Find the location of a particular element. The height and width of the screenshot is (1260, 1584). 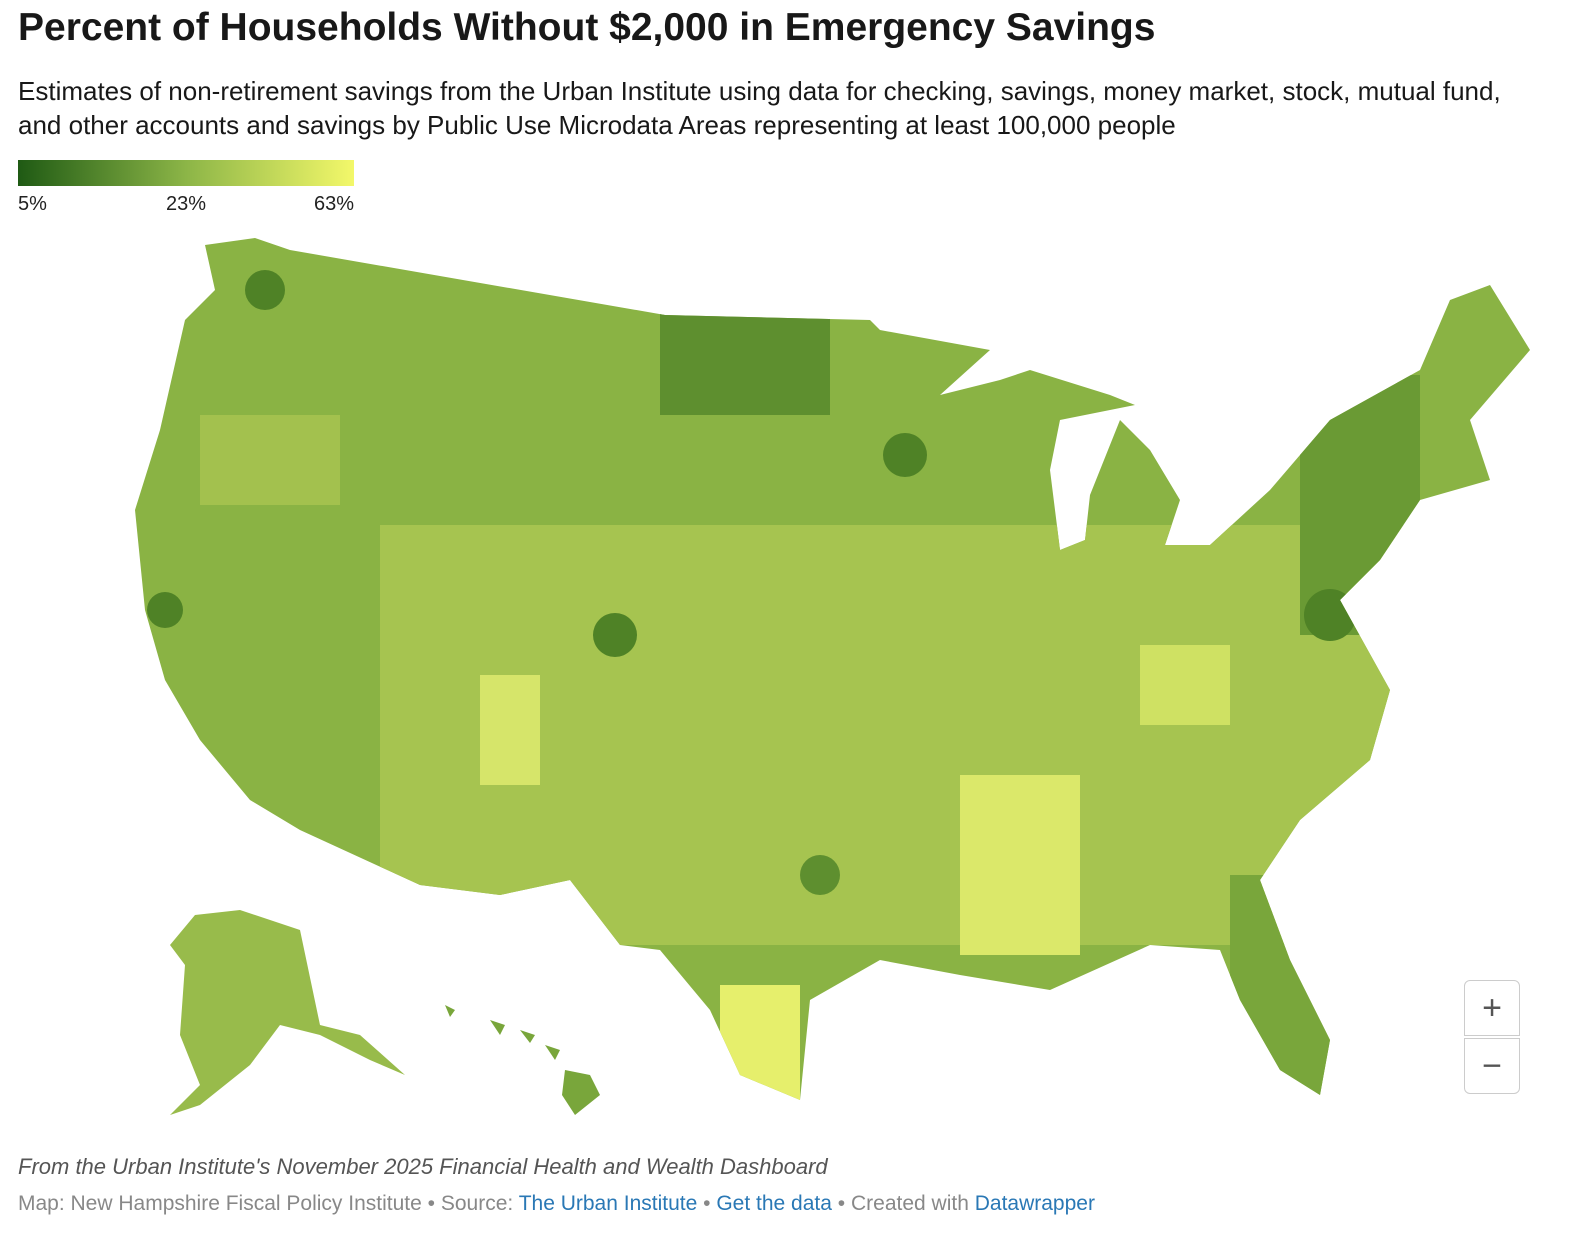

hawaii is located at coordinates (522, 1060).